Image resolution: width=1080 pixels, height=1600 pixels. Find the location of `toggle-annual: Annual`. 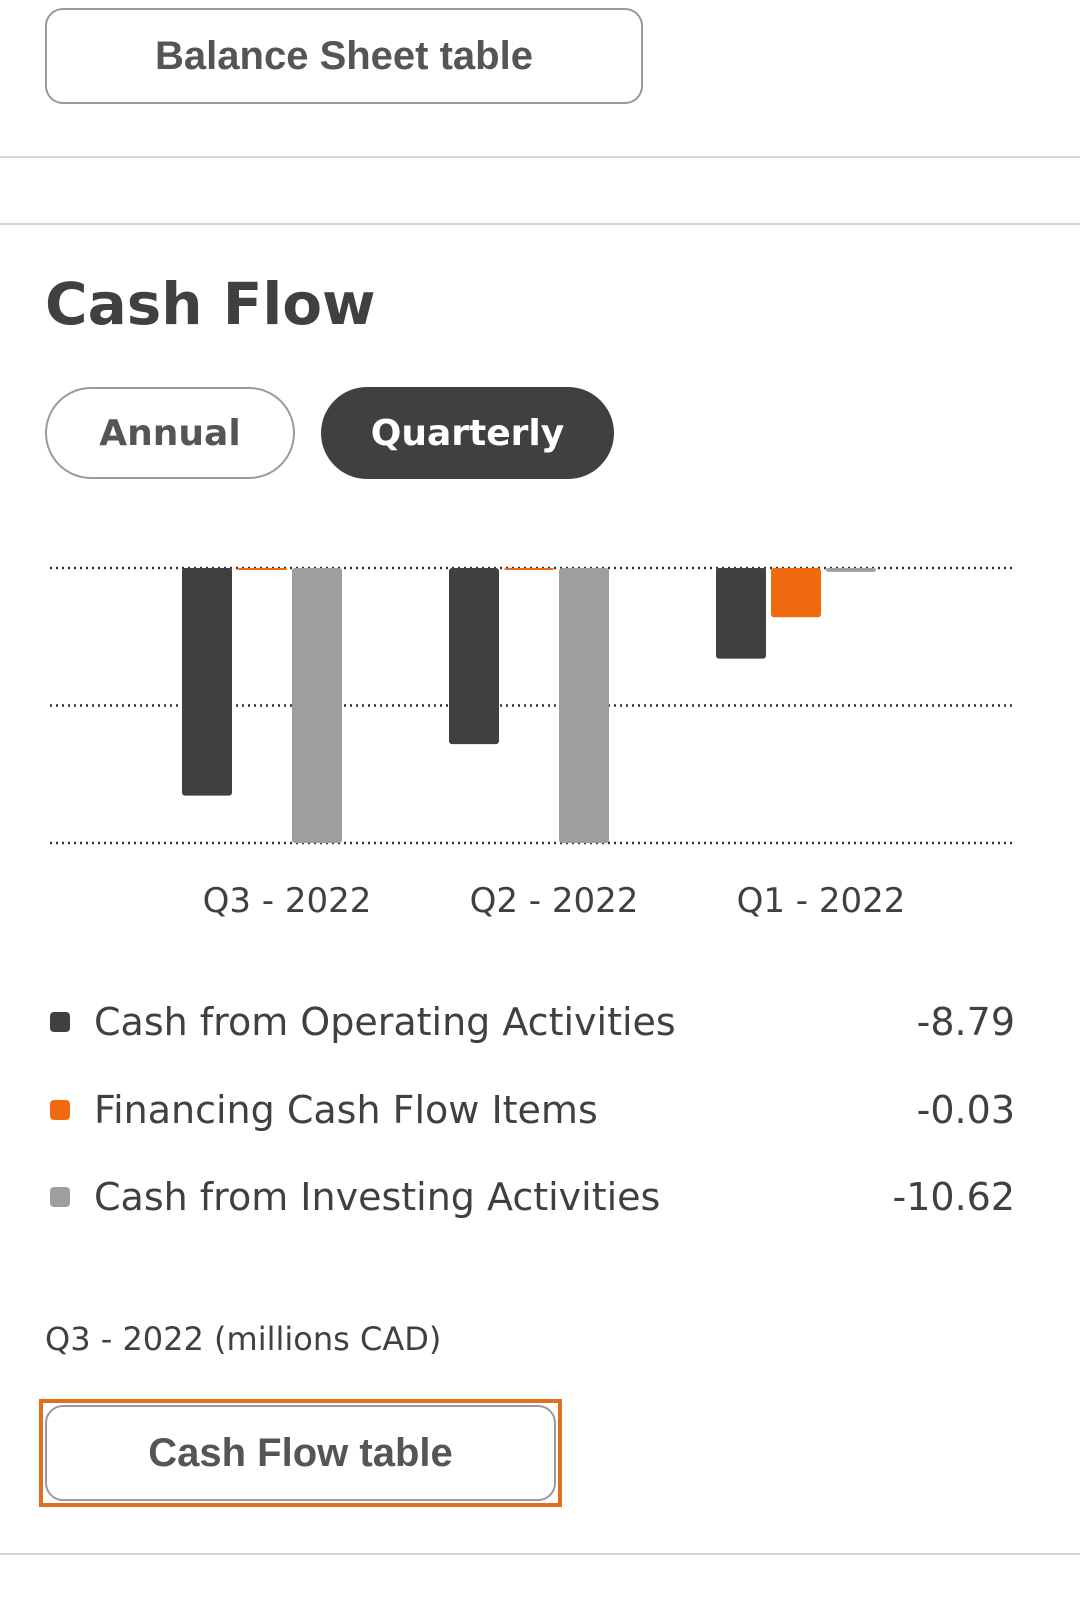

toggle-annual: Annual is located at coordinates (170, 433).